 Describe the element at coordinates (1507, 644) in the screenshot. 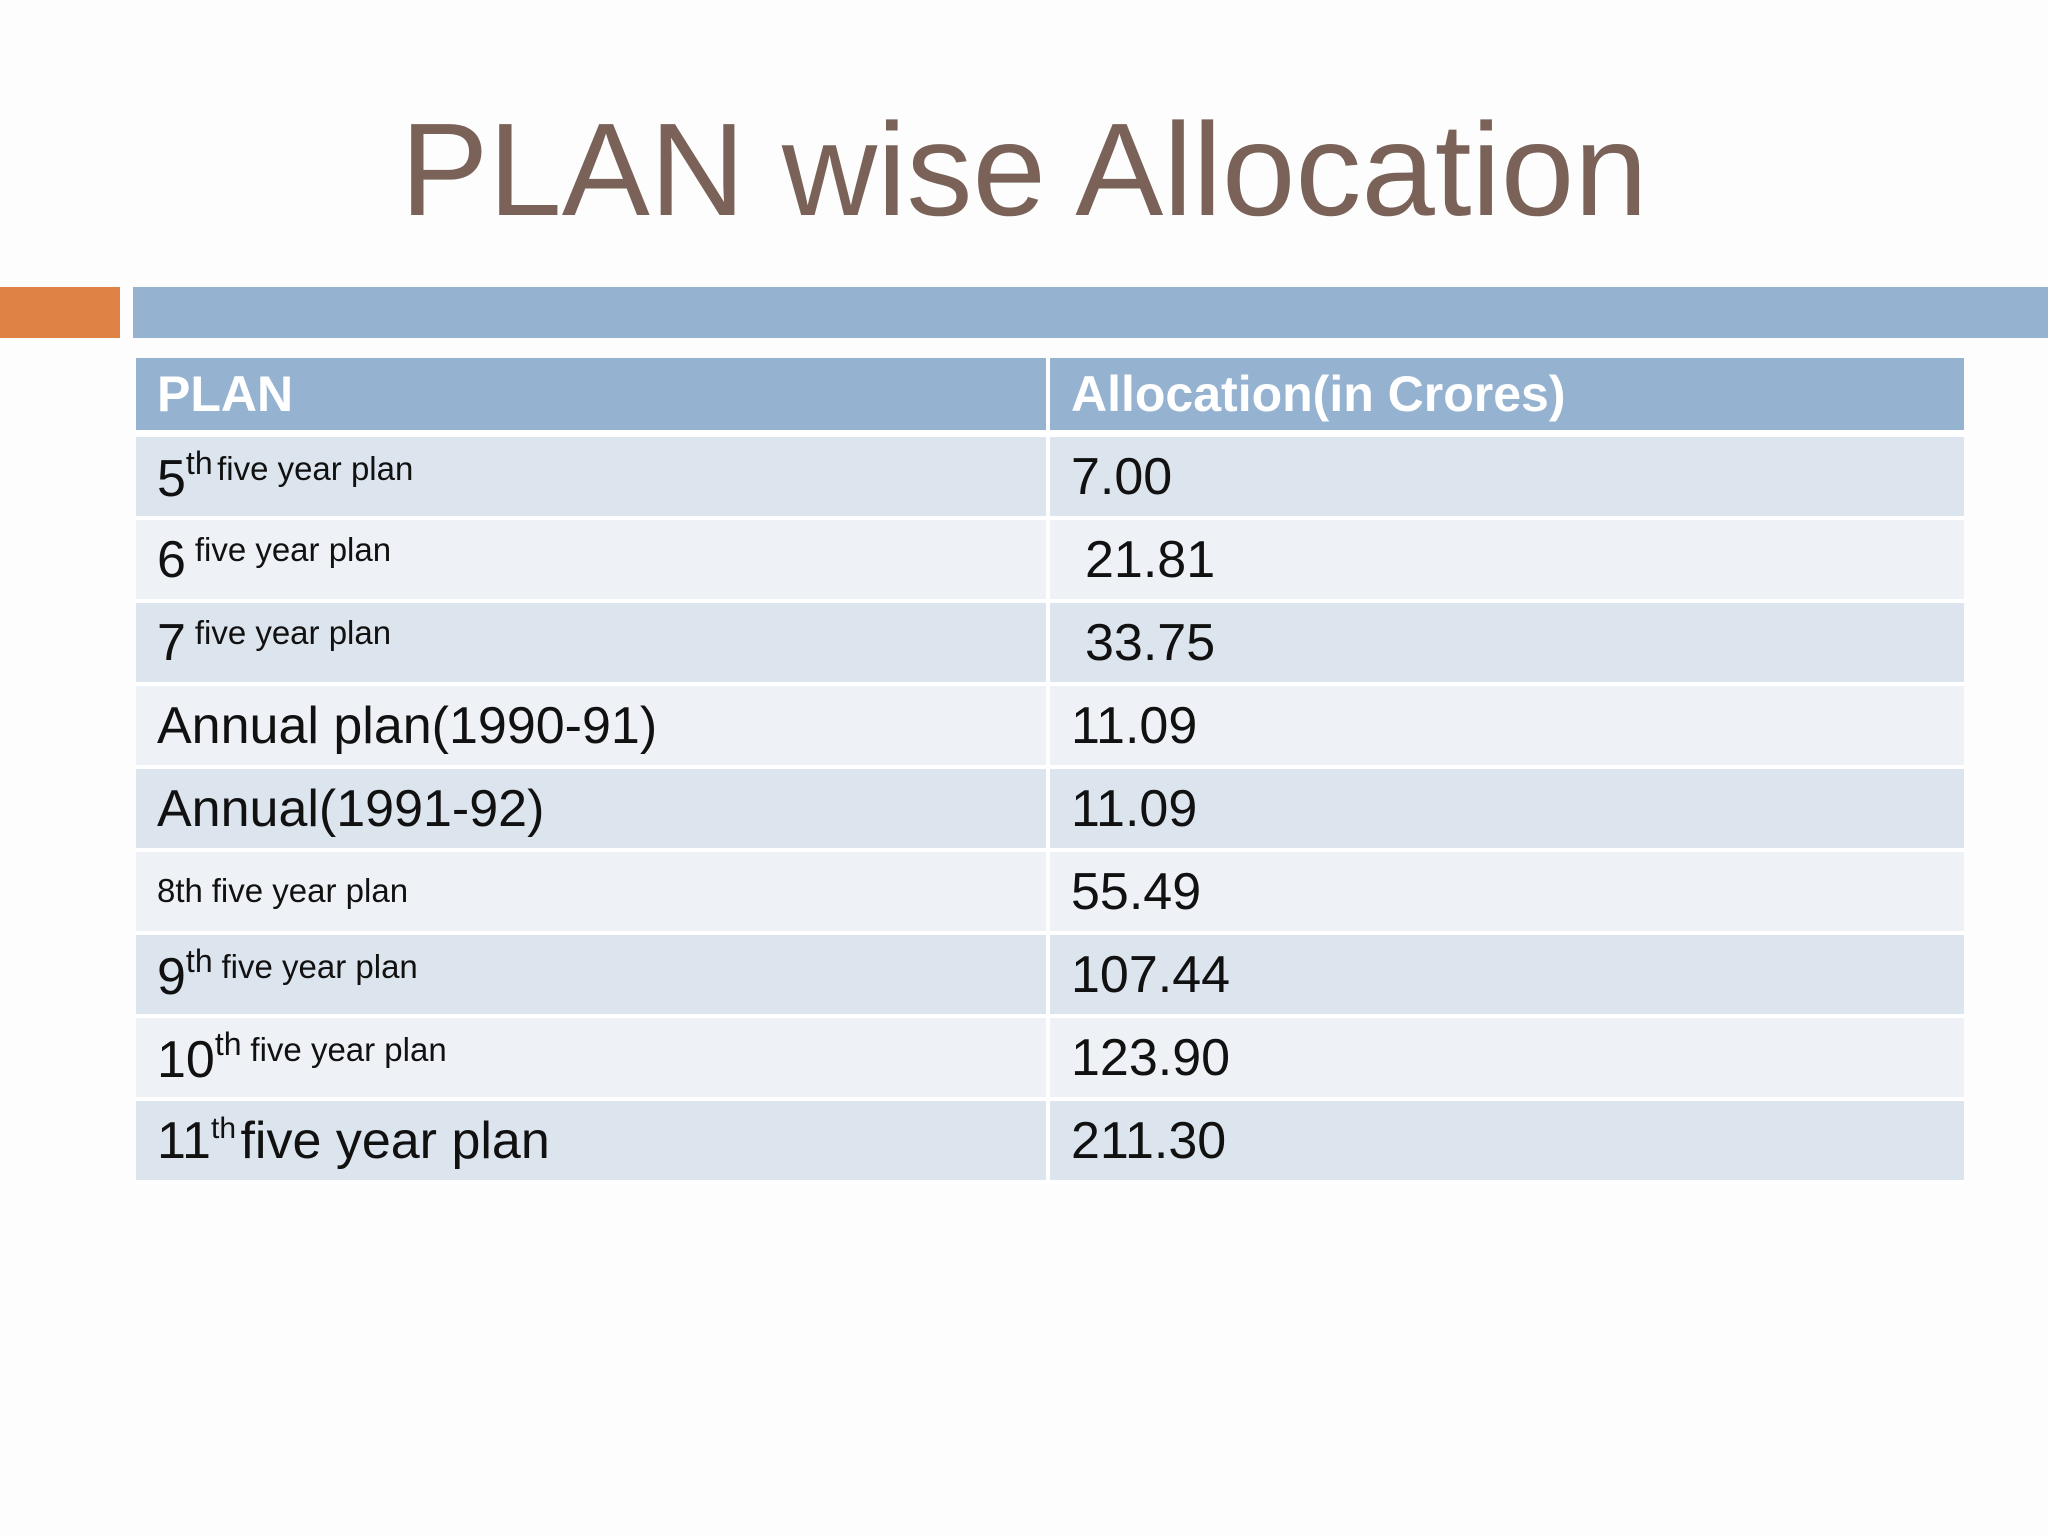

I see `allocation-cell: 33.75` at that location.